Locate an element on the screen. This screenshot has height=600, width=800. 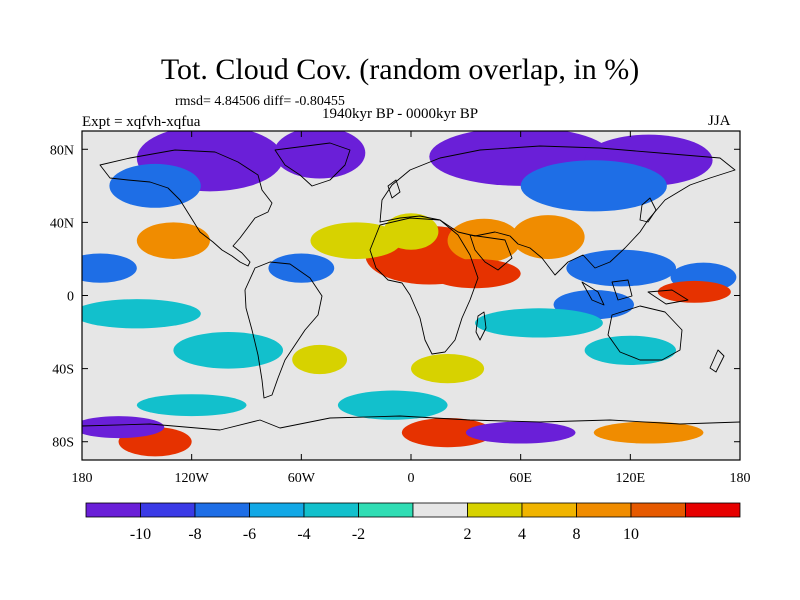
coastline-antarctica is located at coordinates (411, 423).